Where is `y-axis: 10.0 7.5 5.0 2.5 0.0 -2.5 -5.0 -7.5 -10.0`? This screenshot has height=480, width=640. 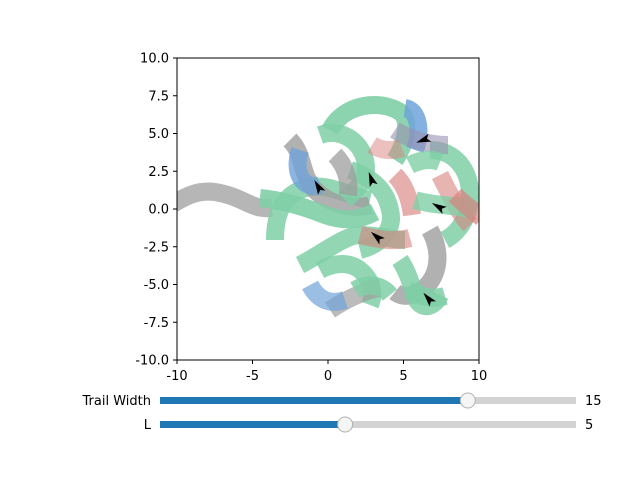 y-axis: 10.0 7.5 5.0 2.5 0.0 -2.5 -5.0 -7.5 -10.0 is located at coordinates (156, 210).